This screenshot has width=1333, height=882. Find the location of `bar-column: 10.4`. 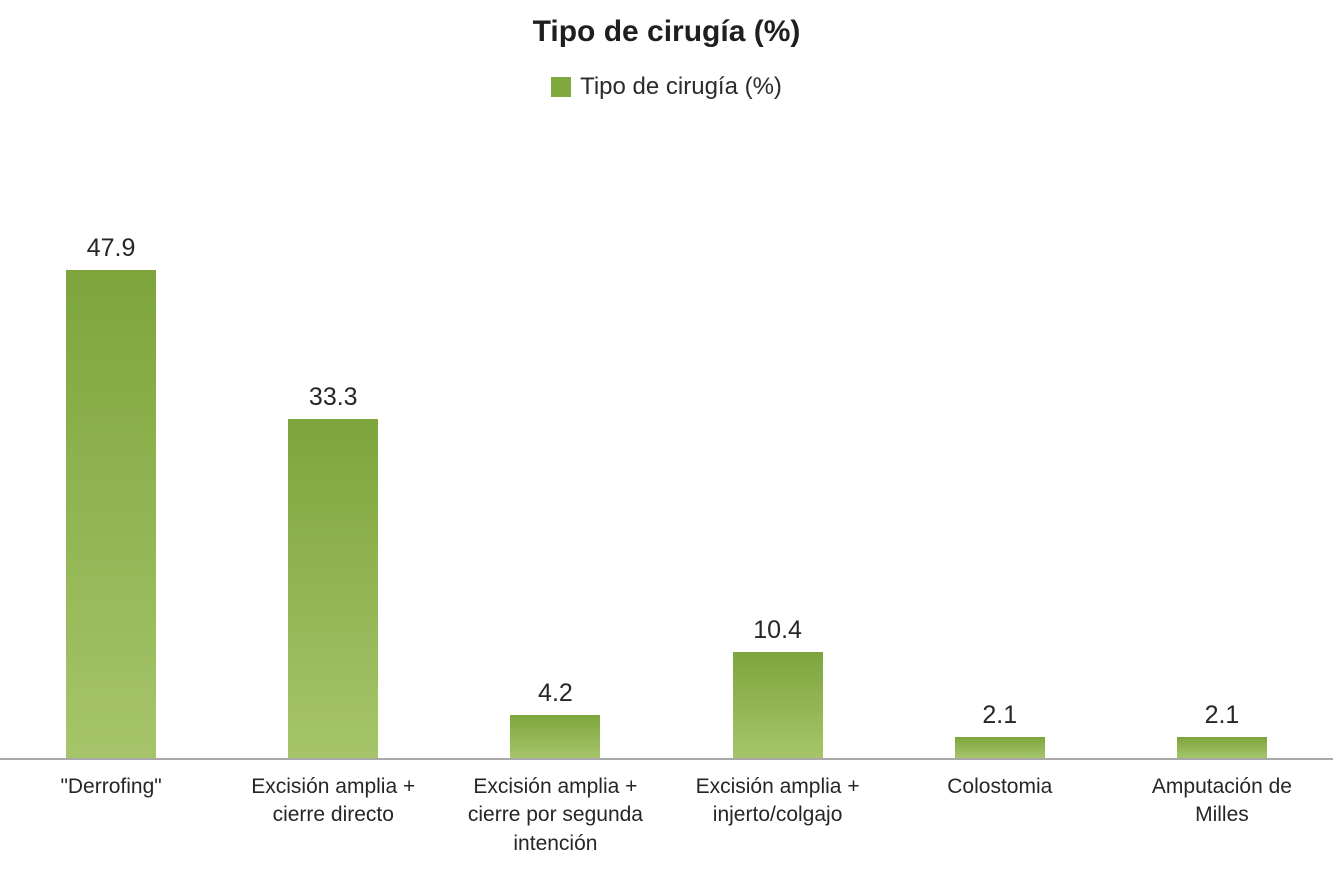

bar-column: 10.4 is located at coordinates (778, 687).